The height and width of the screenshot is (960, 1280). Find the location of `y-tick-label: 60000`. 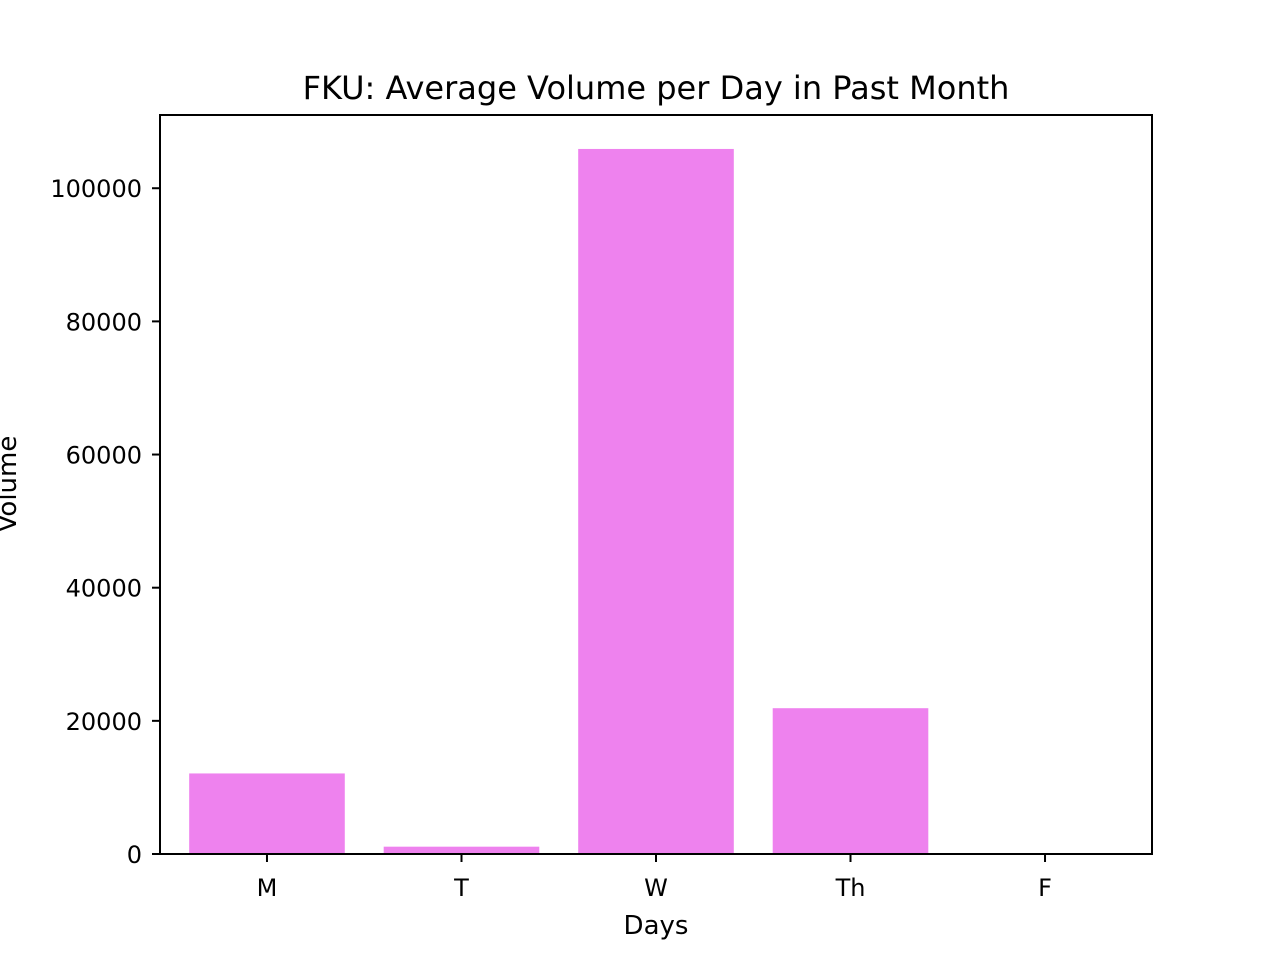

y-tick-label: 60000 is located at coordinates (104, 456).